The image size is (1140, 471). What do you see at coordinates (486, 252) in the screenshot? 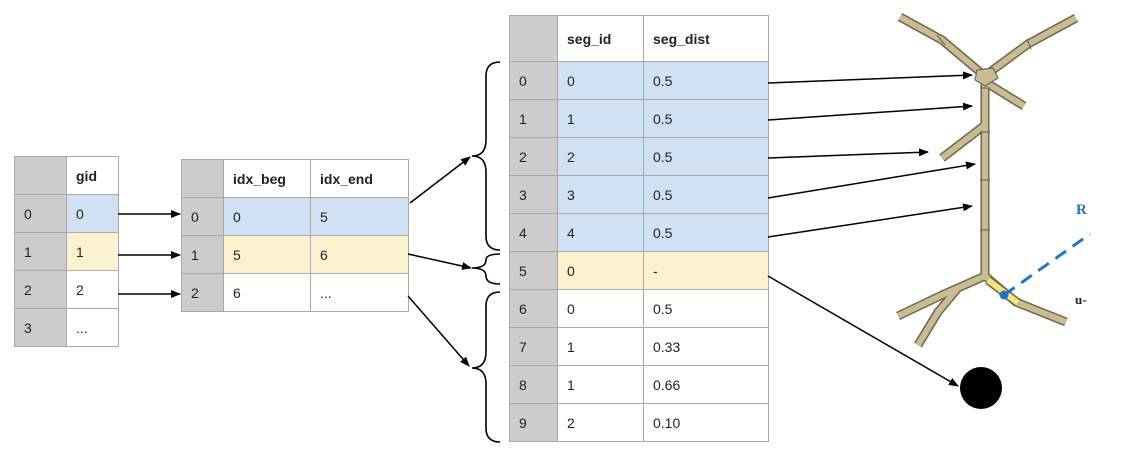
I see `segment-braces` at bounding box center [486, 252].